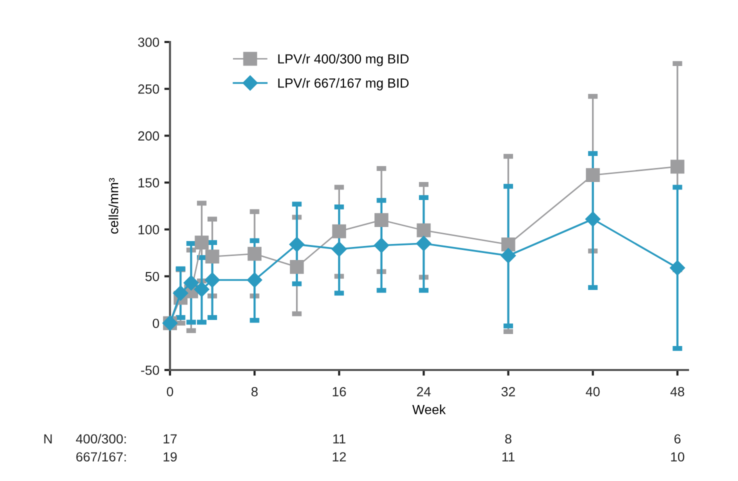 Image resolution: width=738 pixels, height=481 pixels. I want to click on x-tick-label: 0, so click(170, 391).